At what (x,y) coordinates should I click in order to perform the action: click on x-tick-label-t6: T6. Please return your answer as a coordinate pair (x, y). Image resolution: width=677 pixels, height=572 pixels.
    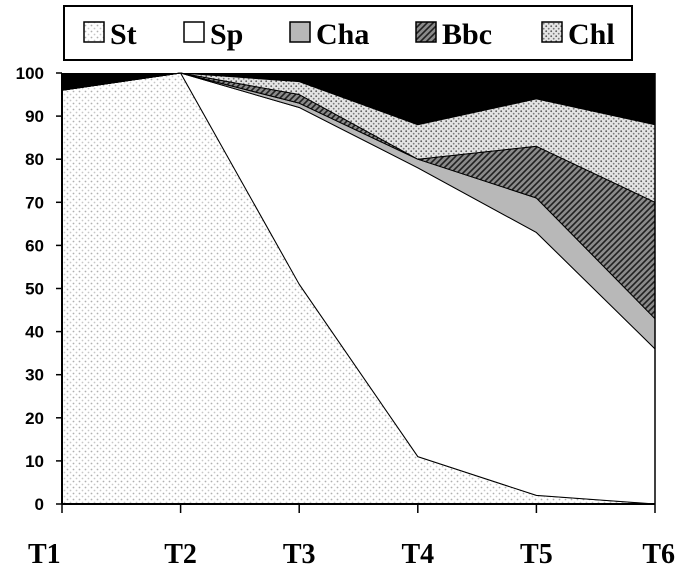
    Looking at the image, I should click on (658, 554).